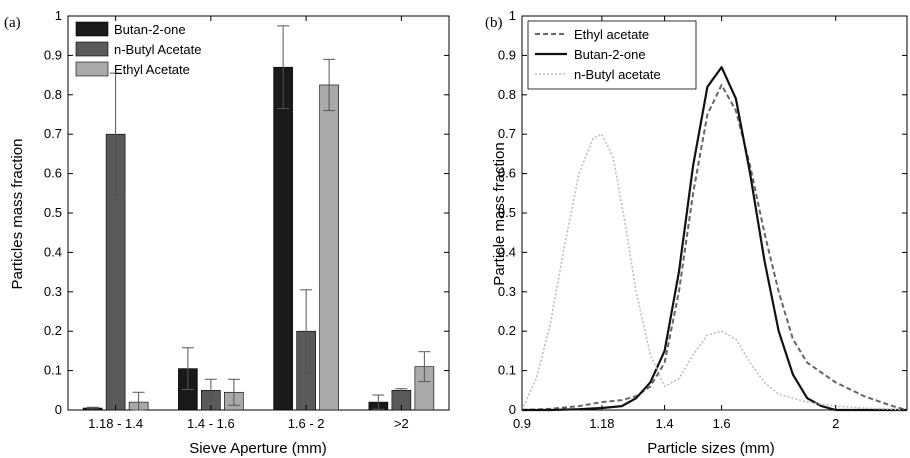  Describe the element at coordinates (711, 448) in the screenshot. I see `panel-b-xlabel: Particle sizes (mm)` at that location.